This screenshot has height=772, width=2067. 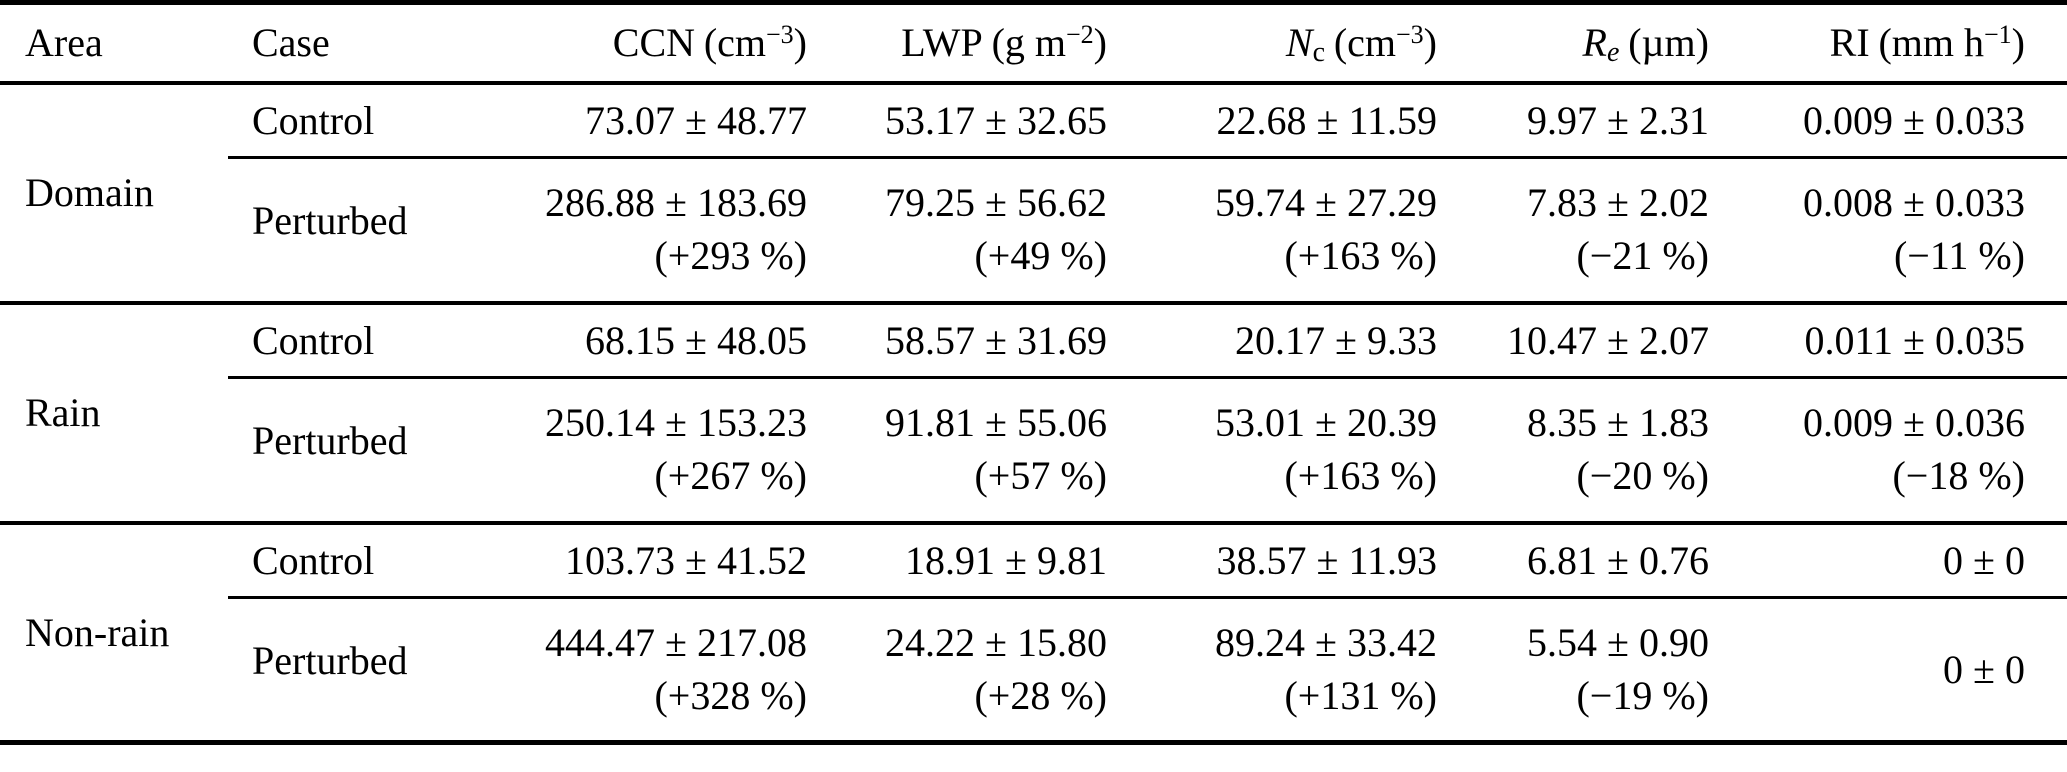 I want to click on value-cell-nc: 38.57 ± 11.93, so click(x=1280, y=560).